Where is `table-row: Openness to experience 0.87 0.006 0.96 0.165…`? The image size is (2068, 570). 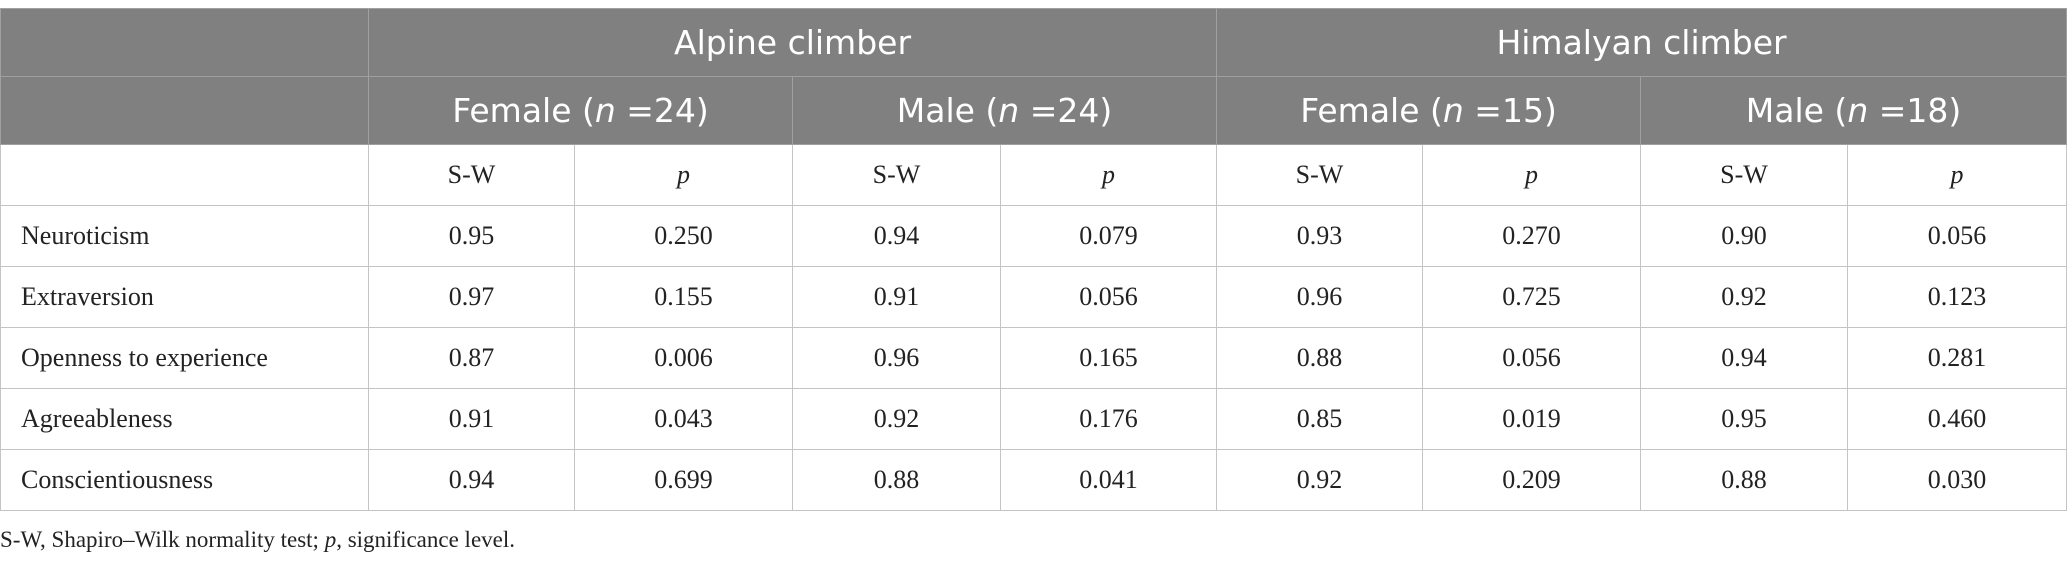
table-row: Openness to experience 0.87 0.006 0.96 0.165… is located at coordinates (1034, 358).